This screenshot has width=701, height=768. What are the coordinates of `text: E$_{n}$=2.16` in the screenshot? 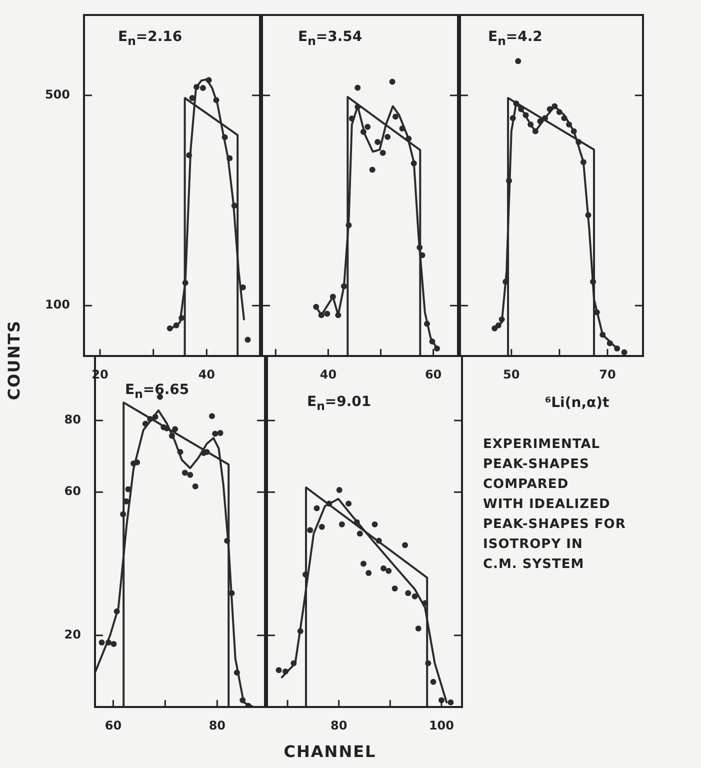 It's located at (150, 38).